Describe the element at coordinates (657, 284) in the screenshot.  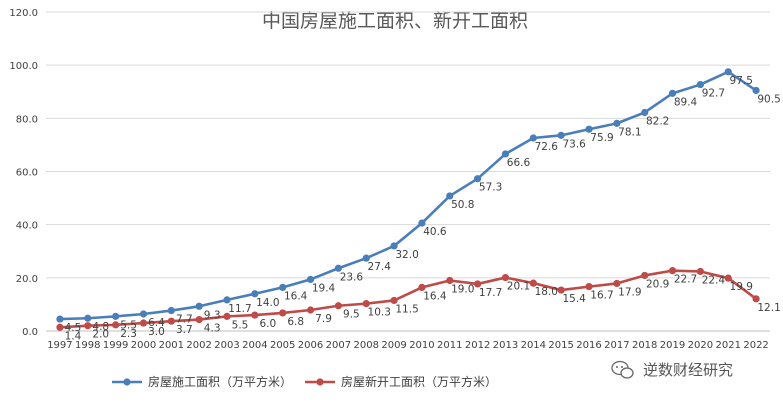
I see `data-label: 20.9` at that location.